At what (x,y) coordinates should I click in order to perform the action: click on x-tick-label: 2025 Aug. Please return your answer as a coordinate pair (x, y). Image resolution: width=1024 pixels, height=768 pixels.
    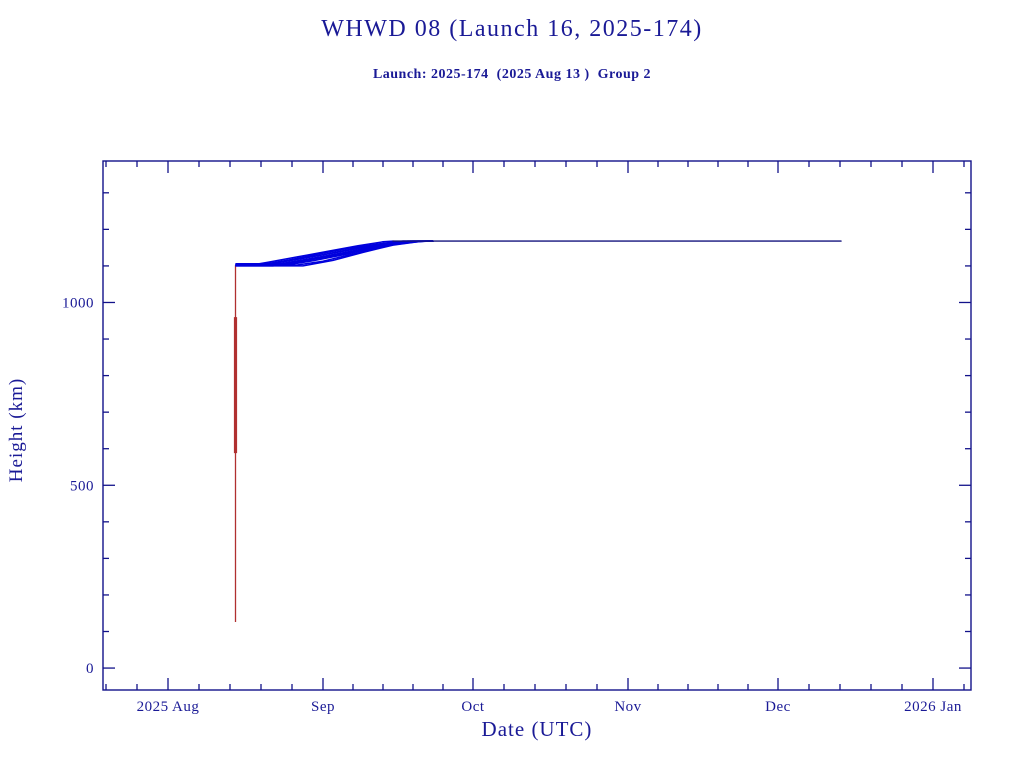
    Looking at the image, I should click on (168, 707).